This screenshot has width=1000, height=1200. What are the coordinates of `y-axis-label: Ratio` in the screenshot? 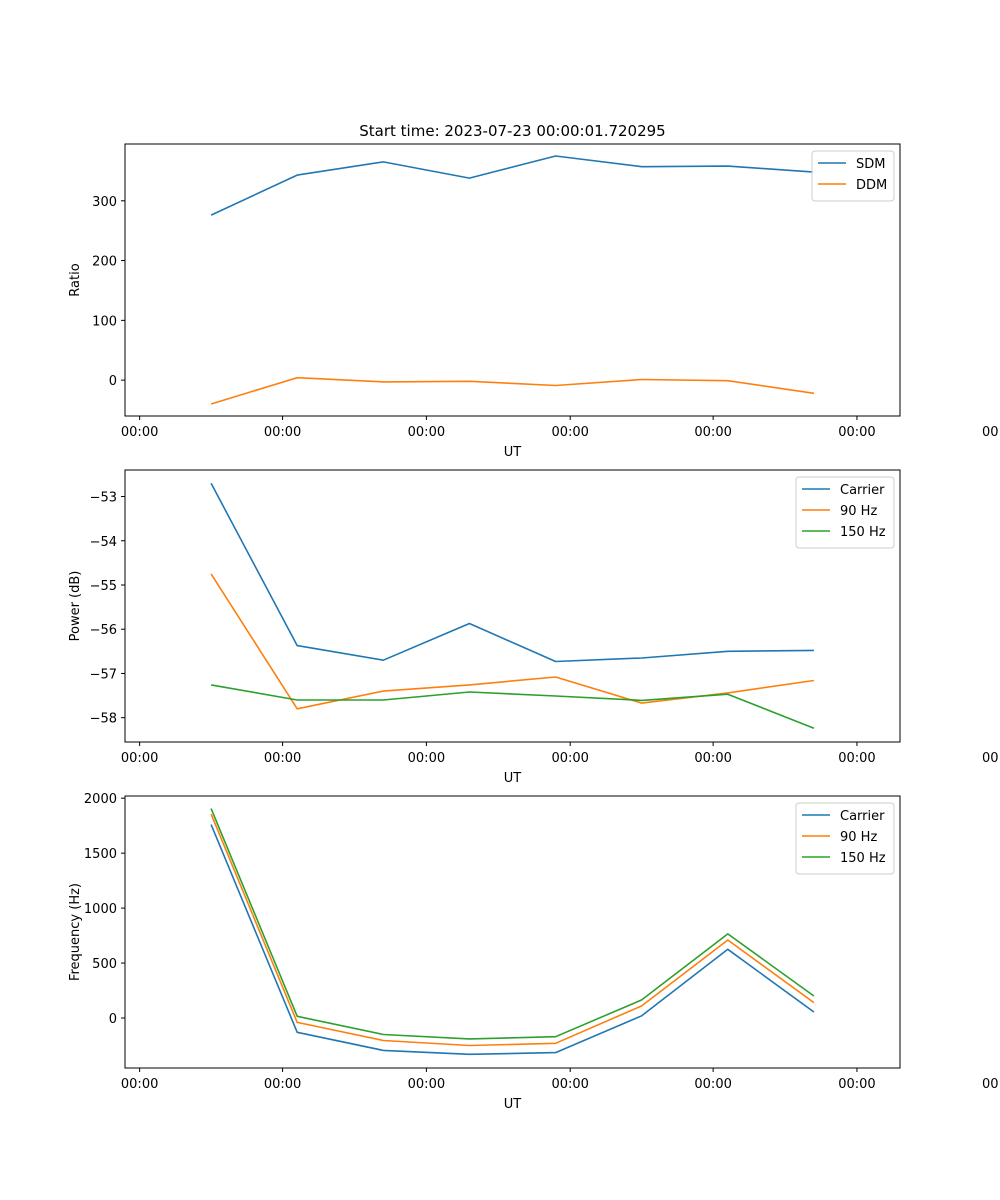 It's located at (75, 279).